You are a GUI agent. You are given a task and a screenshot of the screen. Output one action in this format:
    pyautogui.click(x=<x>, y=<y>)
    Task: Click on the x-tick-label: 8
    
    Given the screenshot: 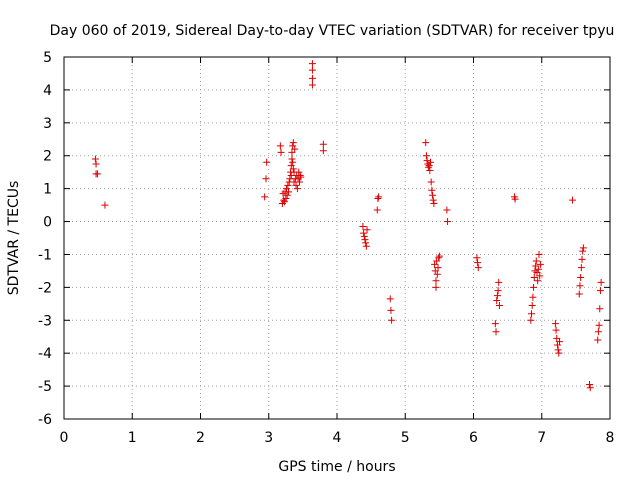 What is the action you would take?
    pyautogui.click(x=610, y=438)
    